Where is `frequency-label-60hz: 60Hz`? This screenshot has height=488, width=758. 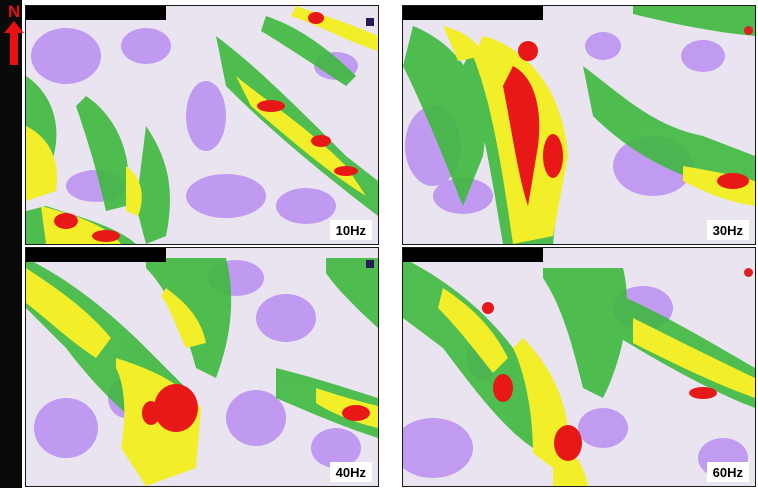
frequency-label-60hz: 60Hz is located at coordinates (727, 472).